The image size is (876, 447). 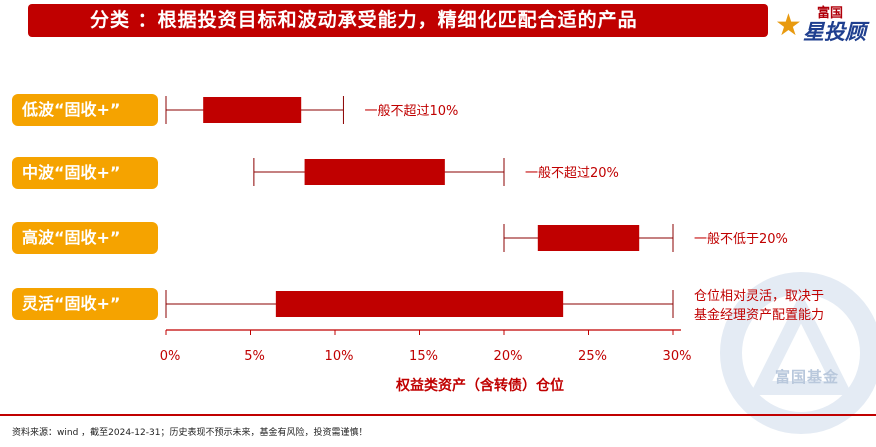 What do you see at coordinates (798, 353) in the screenshot?
I see `watermark-emblem-icon` at bounding box center [798, 353].